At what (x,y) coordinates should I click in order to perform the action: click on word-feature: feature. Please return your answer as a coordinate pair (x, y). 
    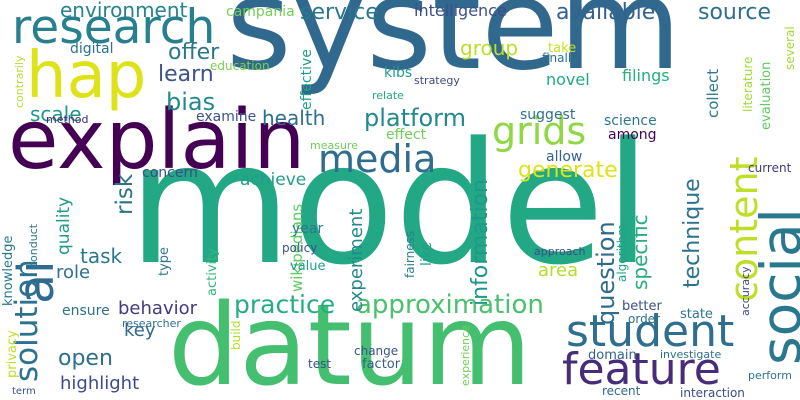
    Looking at the image, I should click on (641, 369).